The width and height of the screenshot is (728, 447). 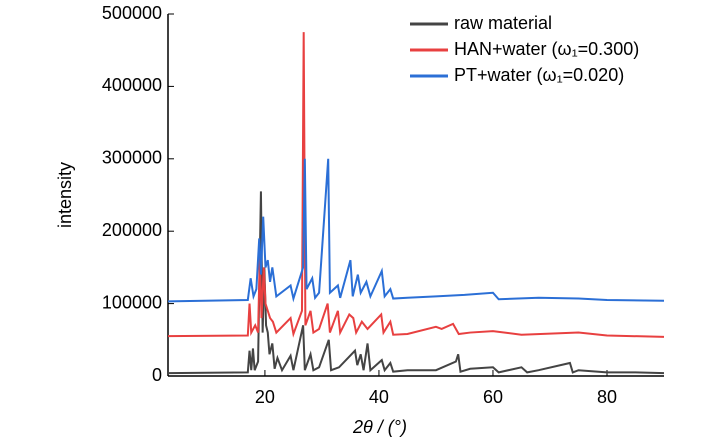 I want to click on x-tick-label: 20, so click(x=265, y=397).